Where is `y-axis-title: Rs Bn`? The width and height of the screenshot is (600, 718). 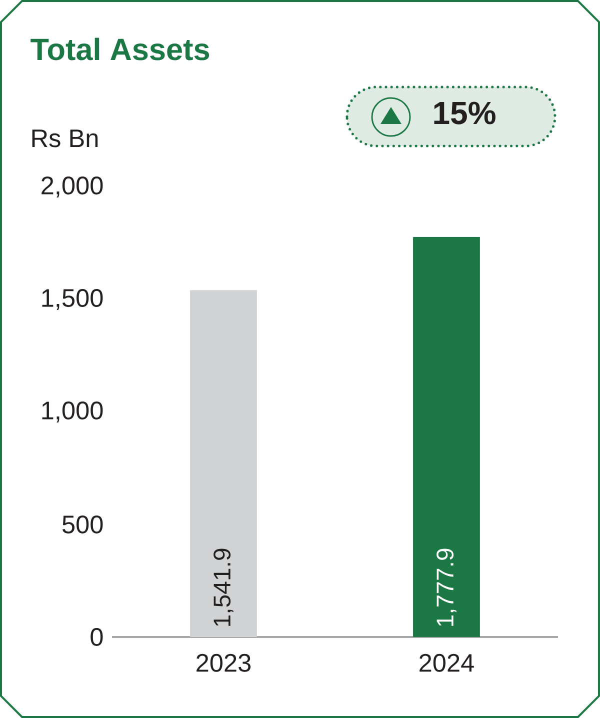 y-axis-title: Rs Bn is located at coordinates (65, 139).